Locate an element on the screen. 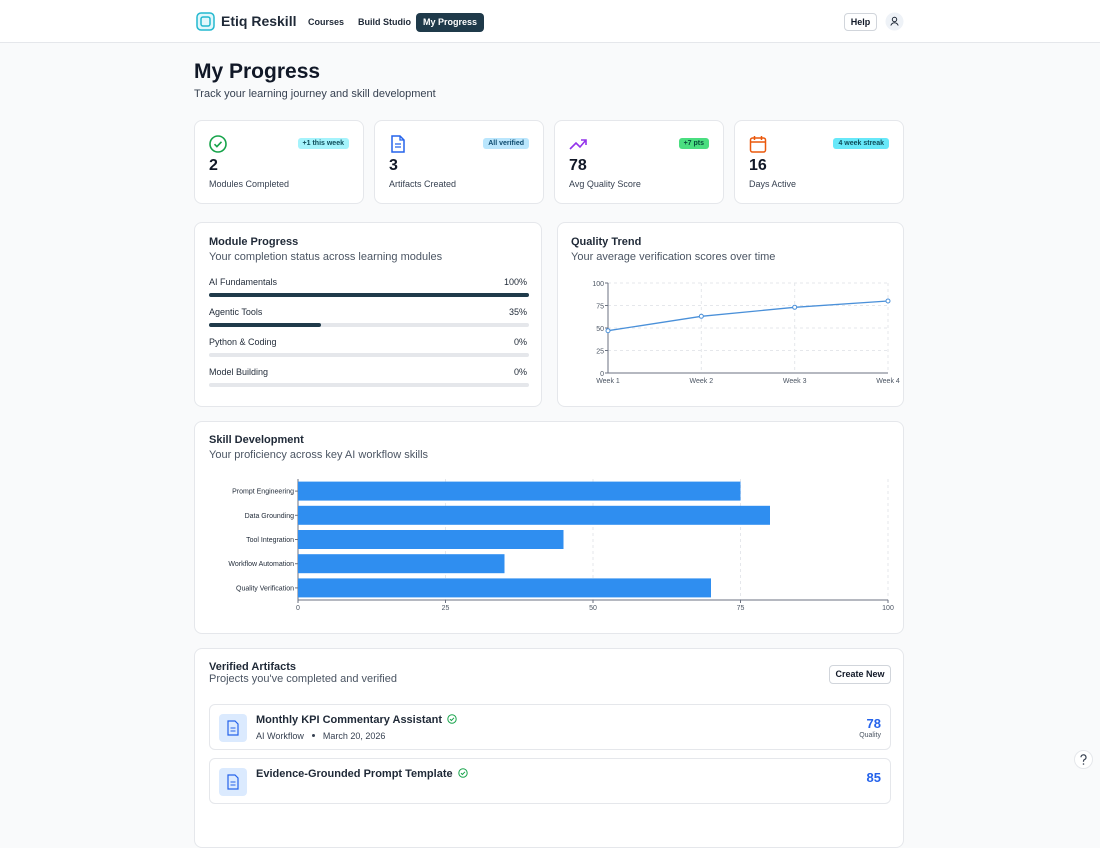 This screenshot has height=848, width=1100. stat-value: 3 is located at coordinates (393, 165).